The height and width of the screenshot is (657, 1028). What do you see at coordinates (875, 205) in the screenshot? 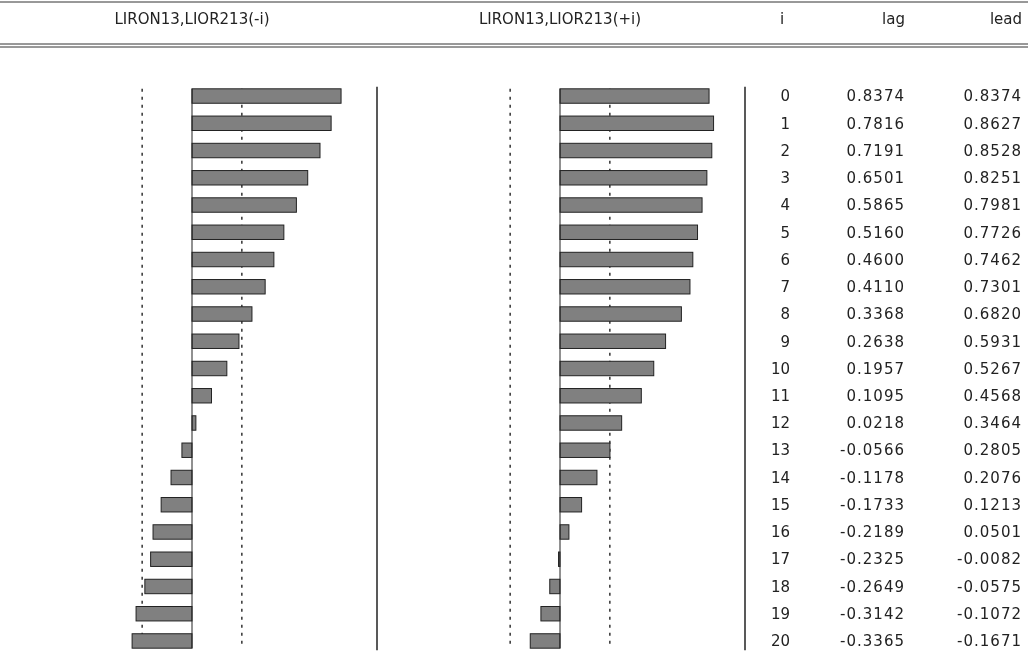
I see `data-label: 0.5865` at bounding box center [875, 205].